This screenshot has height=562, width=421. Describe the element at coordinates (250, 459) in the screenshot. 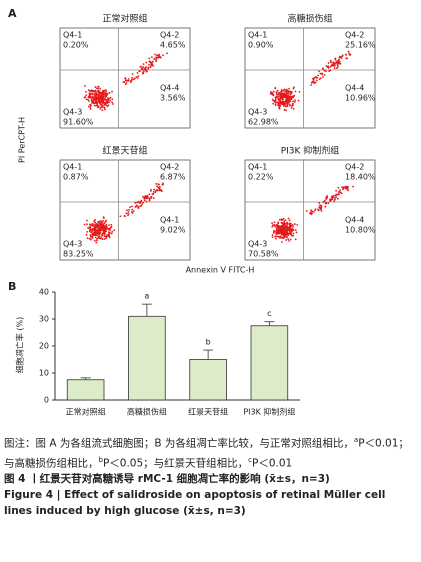

I see `note-superscript: c` at that location.